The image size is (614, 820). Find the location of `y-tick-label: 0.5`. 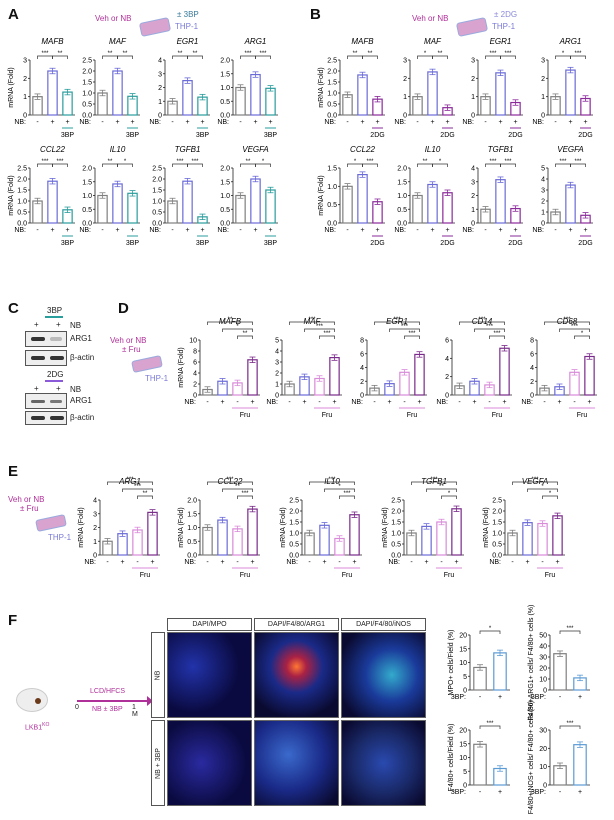

y-tick-label: 0.5 is located at coordinates (332, 205).